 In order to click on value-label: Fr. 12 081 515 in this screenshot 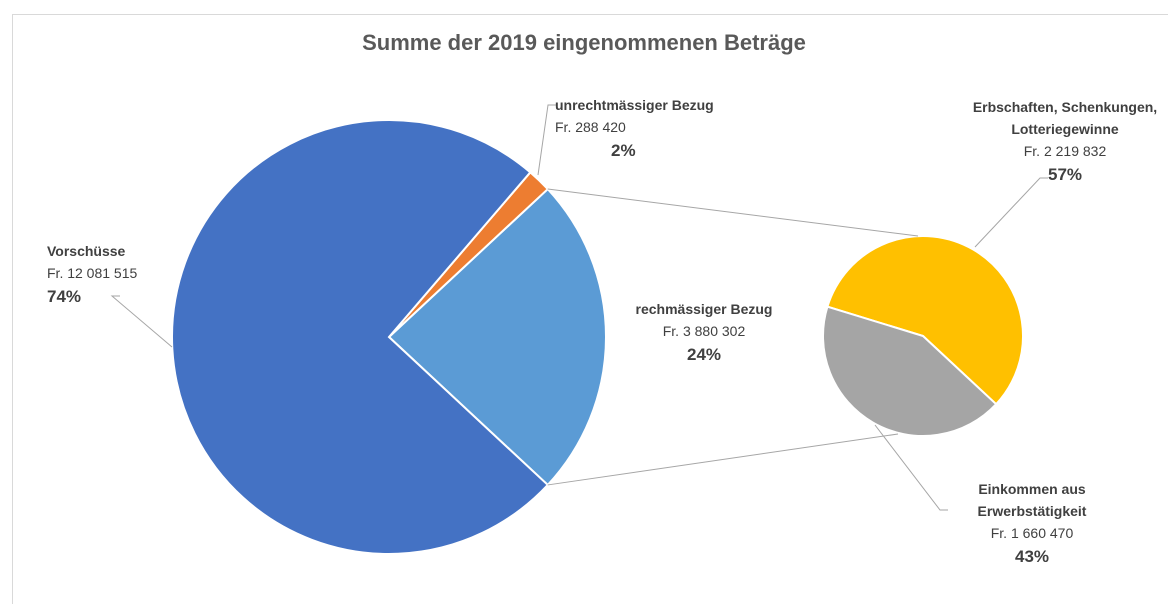, I will do `click(92, 273)`.